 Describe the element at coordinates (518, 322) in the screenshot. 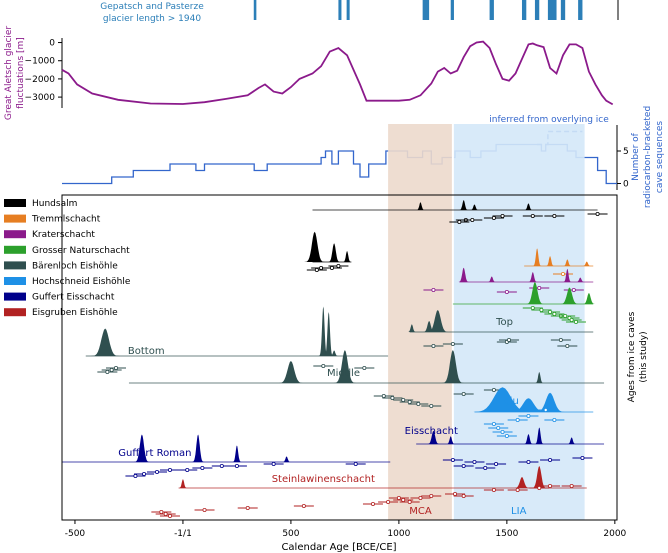

I see `period-band-lia` at that location.